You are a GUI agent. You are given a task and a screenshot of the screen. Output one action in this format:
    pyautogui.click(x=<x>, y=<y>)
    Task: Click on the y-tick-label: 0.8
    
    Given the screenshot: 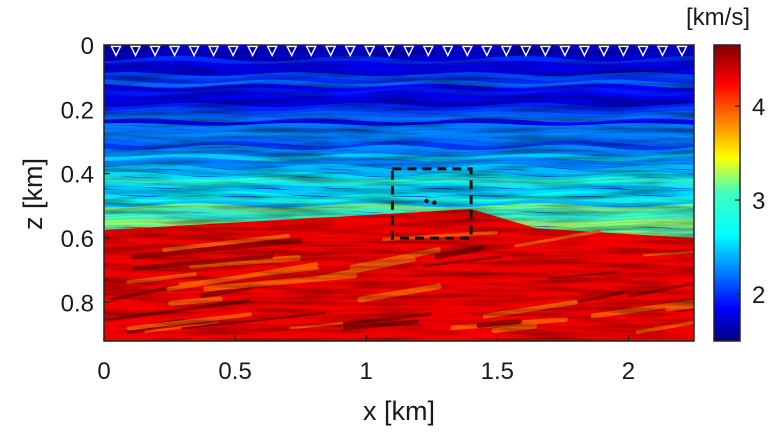 What is the action you would take?
    pyautogui.click(x=77, y=303)
    